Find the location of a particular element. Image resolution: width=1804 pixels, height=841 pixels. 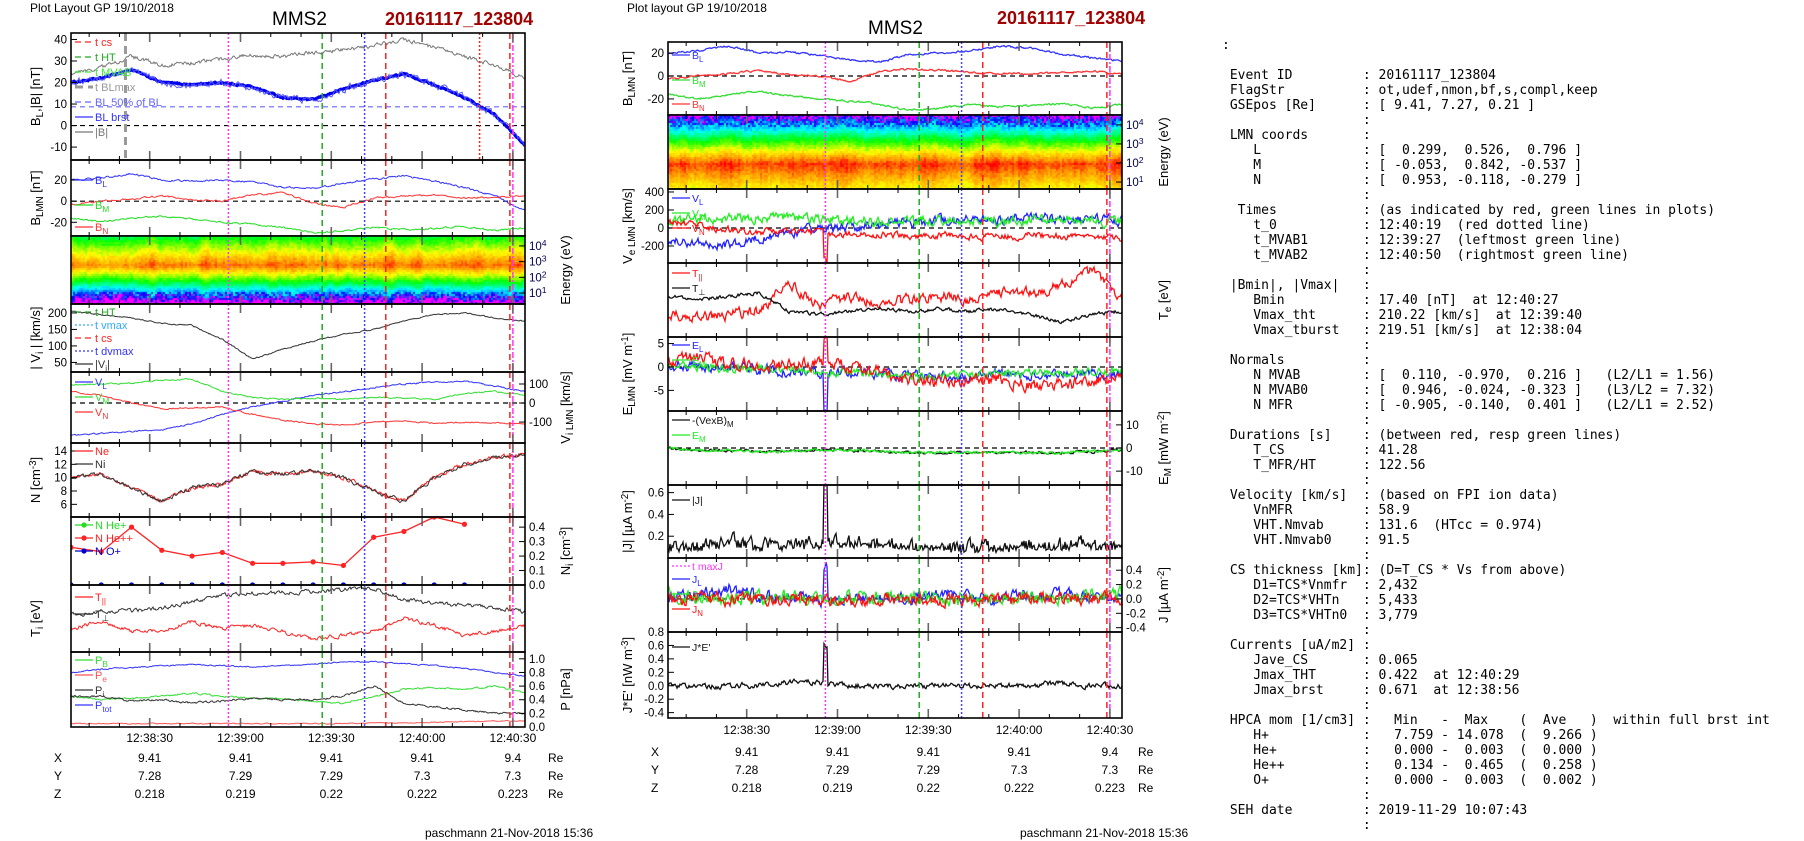

info-row: Event ID: 20161117_123804 is located at coordinates (1496, 75).